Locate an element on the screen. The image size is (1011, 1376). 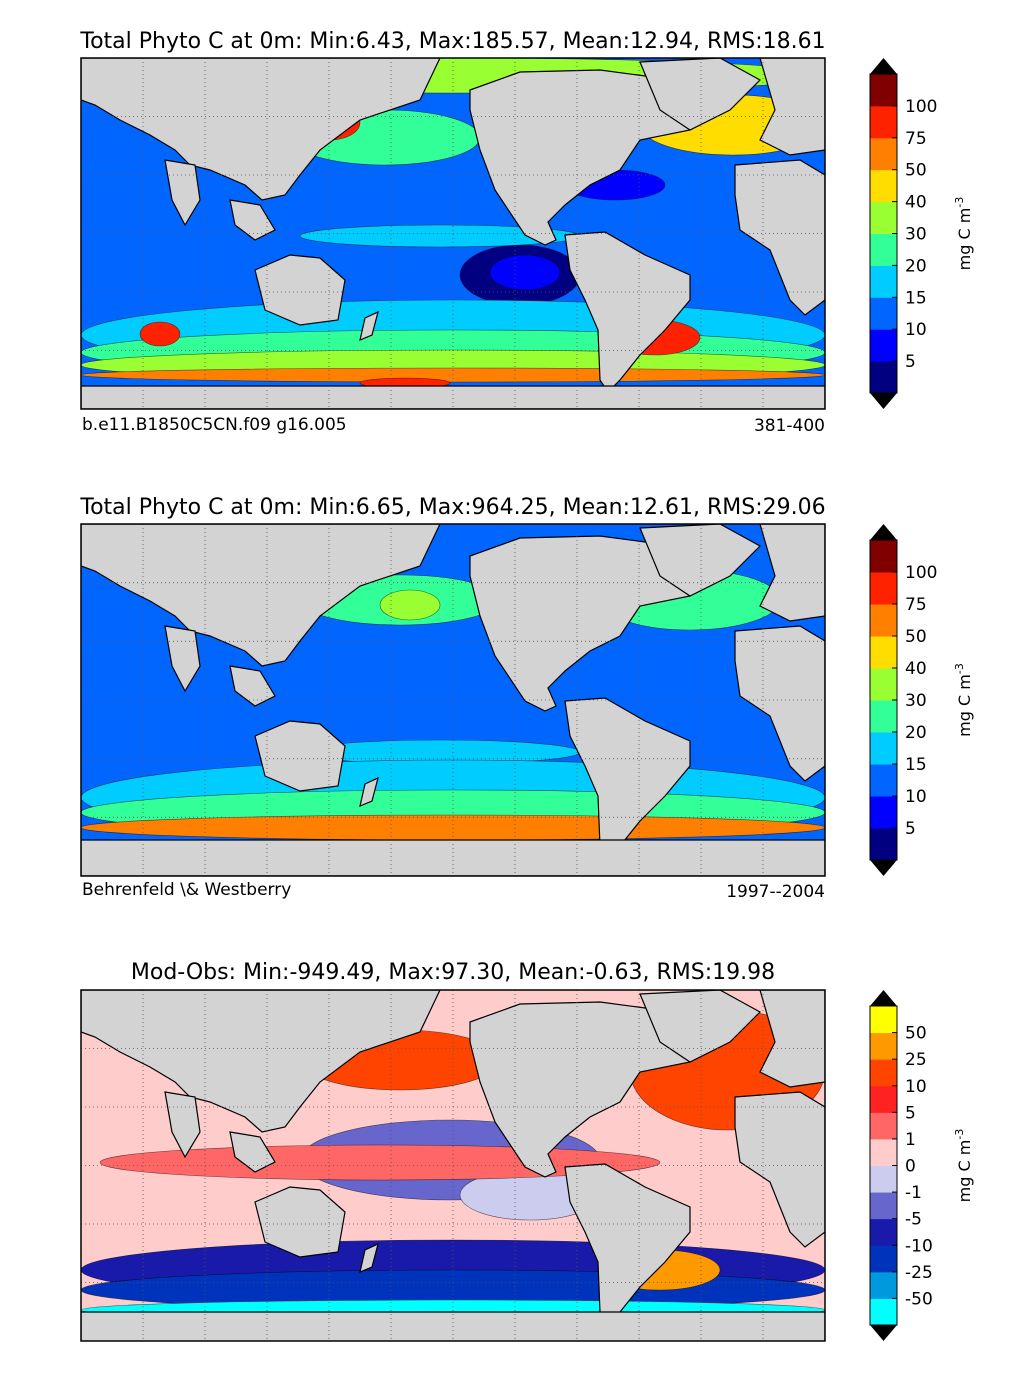
colorbar-tick-label: 25 is located at coordinates (916, 1060).